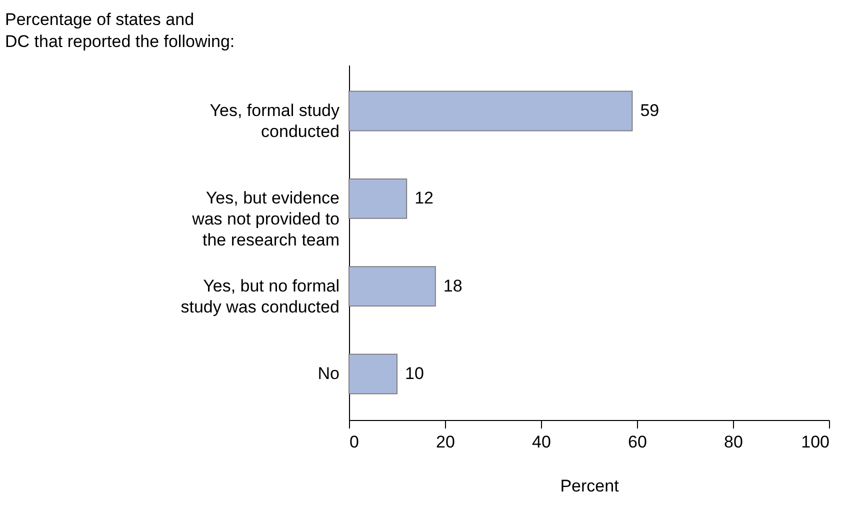  Describe the element at coordinates (590, 486) in the screenshot. I see `x-axis-title: Percent` at that location.